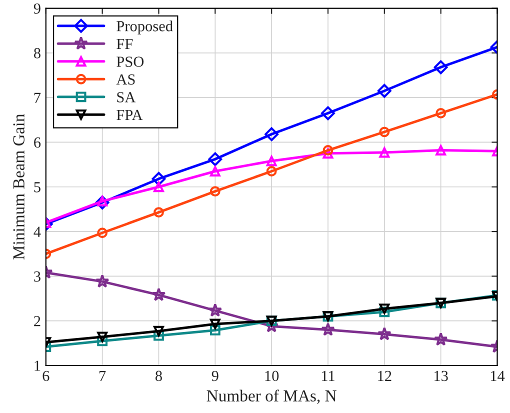  Describe the element at coordinates (37, 142) in the screenshot. I see `y-tick-label: 6` at that location.